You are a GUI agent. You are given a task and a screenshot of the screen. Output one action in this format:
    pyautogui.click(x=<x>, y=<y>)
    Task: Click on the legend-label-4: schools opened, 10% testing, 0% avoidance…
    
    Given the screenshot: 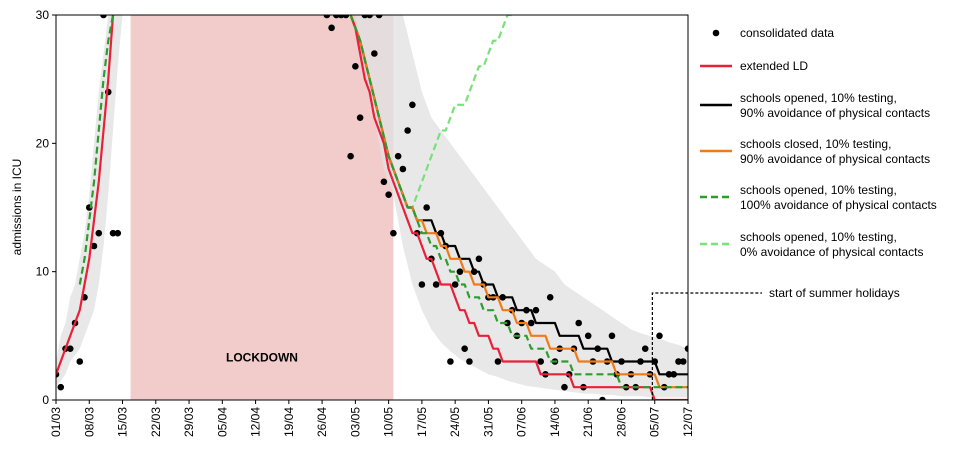 What is the action you would take?
    pyautogui.click(x=831, y=244)
    